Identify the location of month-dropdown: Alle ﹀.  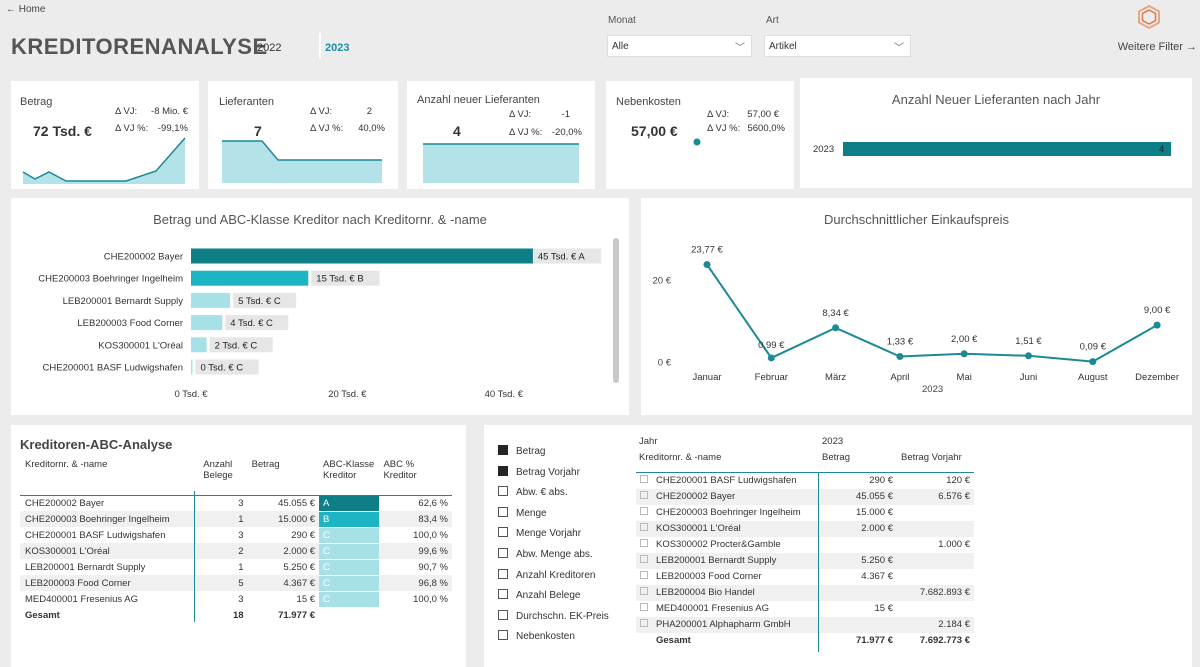
(679, 46).